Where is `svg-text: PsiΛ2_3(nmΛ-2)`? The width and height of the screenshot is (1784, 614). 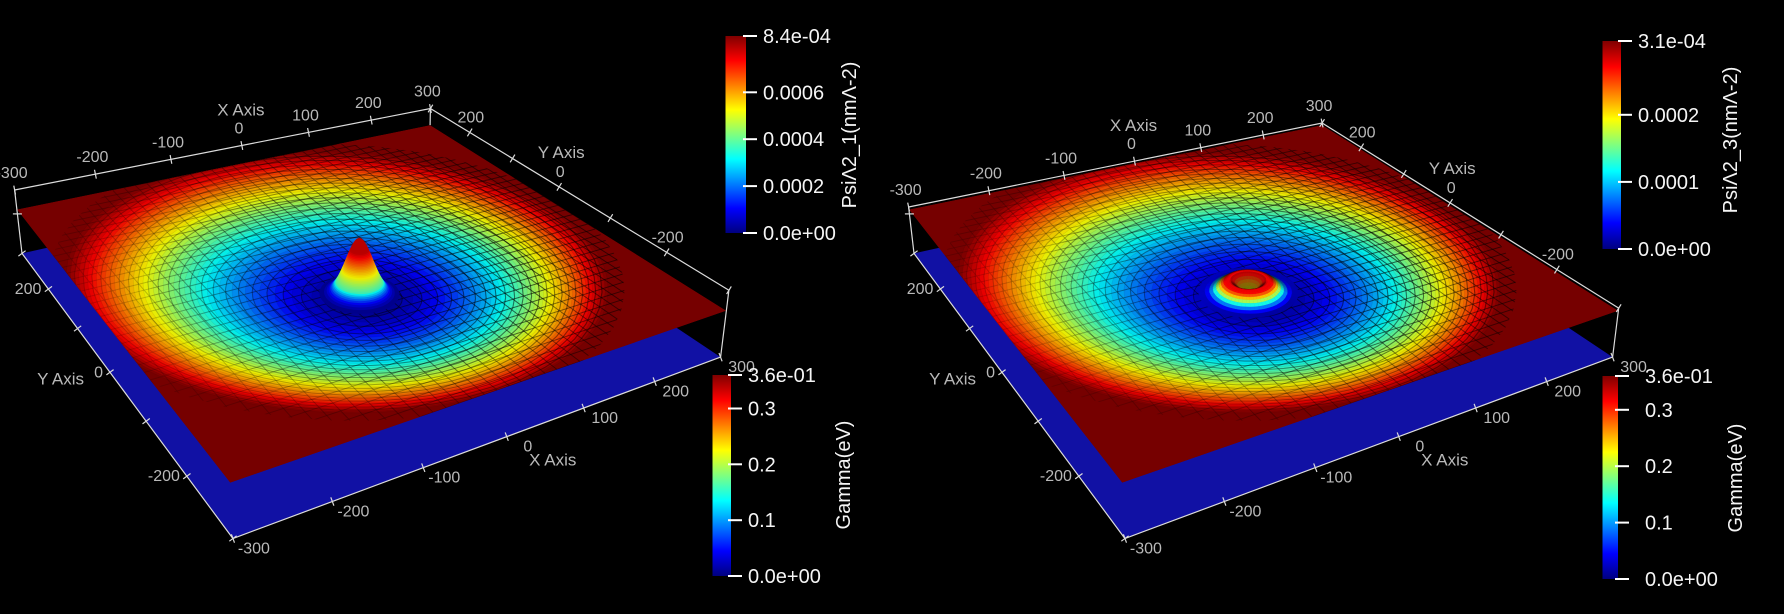 svg-text: PsiΛ2_3(nmΛ-2) is located at coordinates (1731, 140).